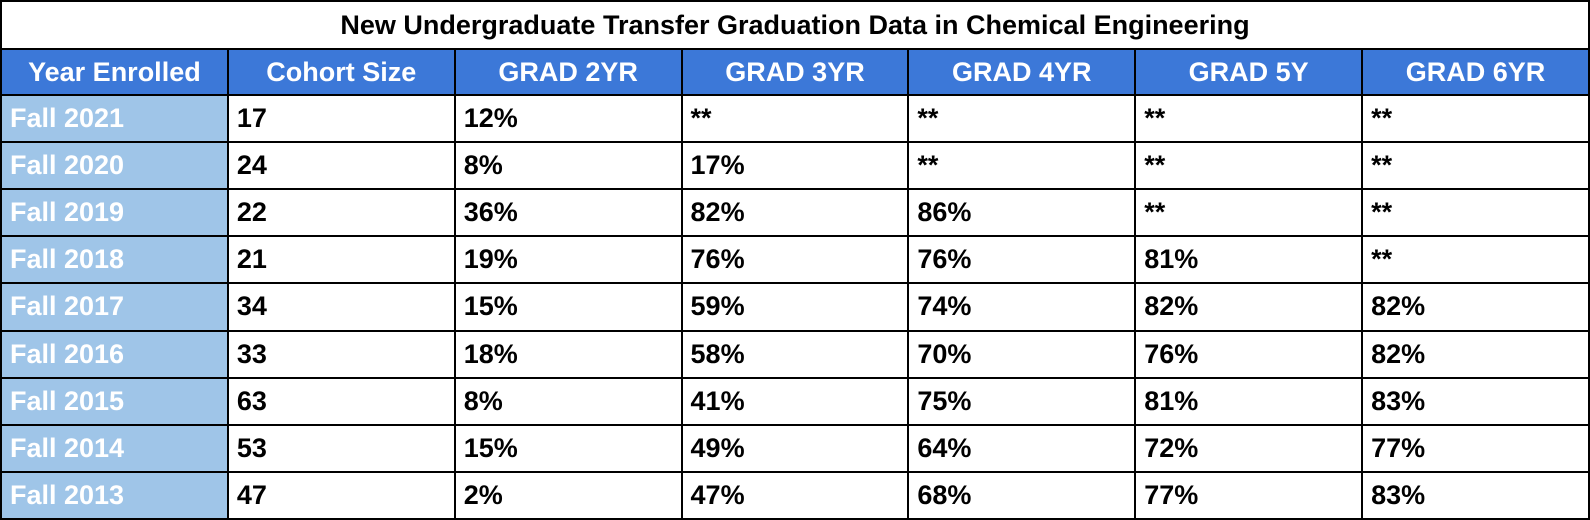 The width and height of the screenshot is (1590, 520). I want to click on column-header: GRAD 6YR, so click(1475, 72).